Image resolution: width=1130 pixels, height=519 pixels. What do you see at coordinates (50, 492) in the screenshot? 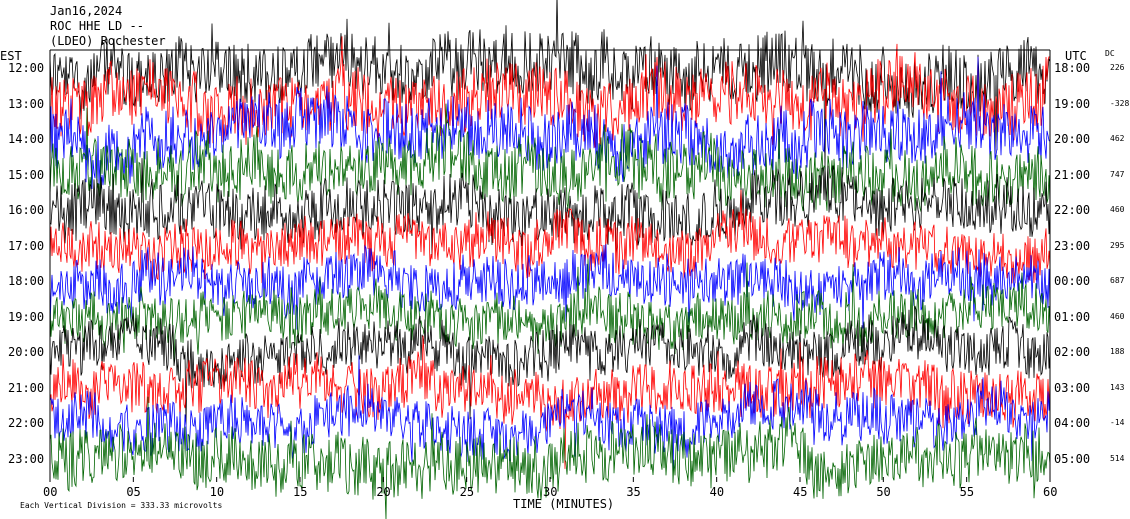
I see `x-tick-label: 00` at bounding box center [50, 492].